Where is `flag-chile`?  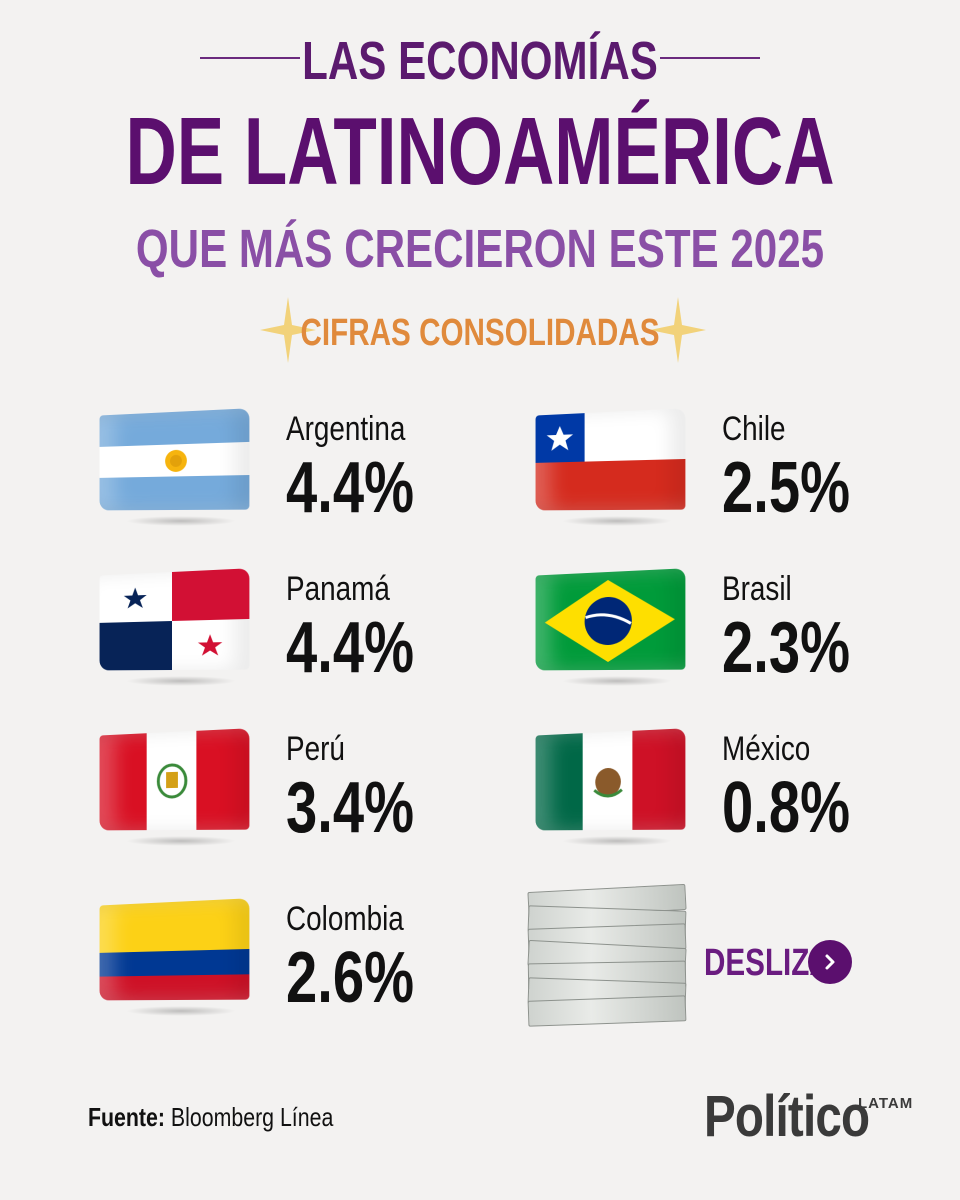 flag-chile is located at coordinates (610, 467).